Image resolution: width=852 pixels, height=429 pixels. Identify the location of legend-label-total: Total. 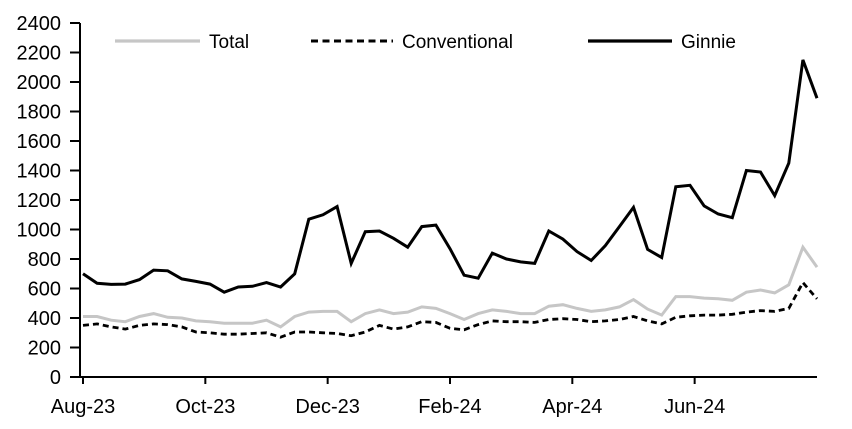
(229, 42).